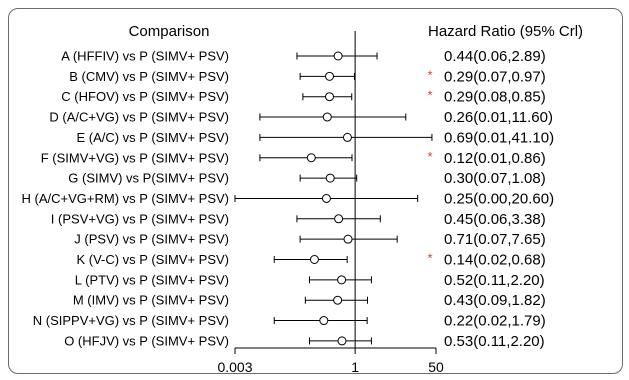  I want to click on forest-row: L (PTV) vs P (SIMV+ PSV) 0.52(0.11,2.20), so click(310, 280).